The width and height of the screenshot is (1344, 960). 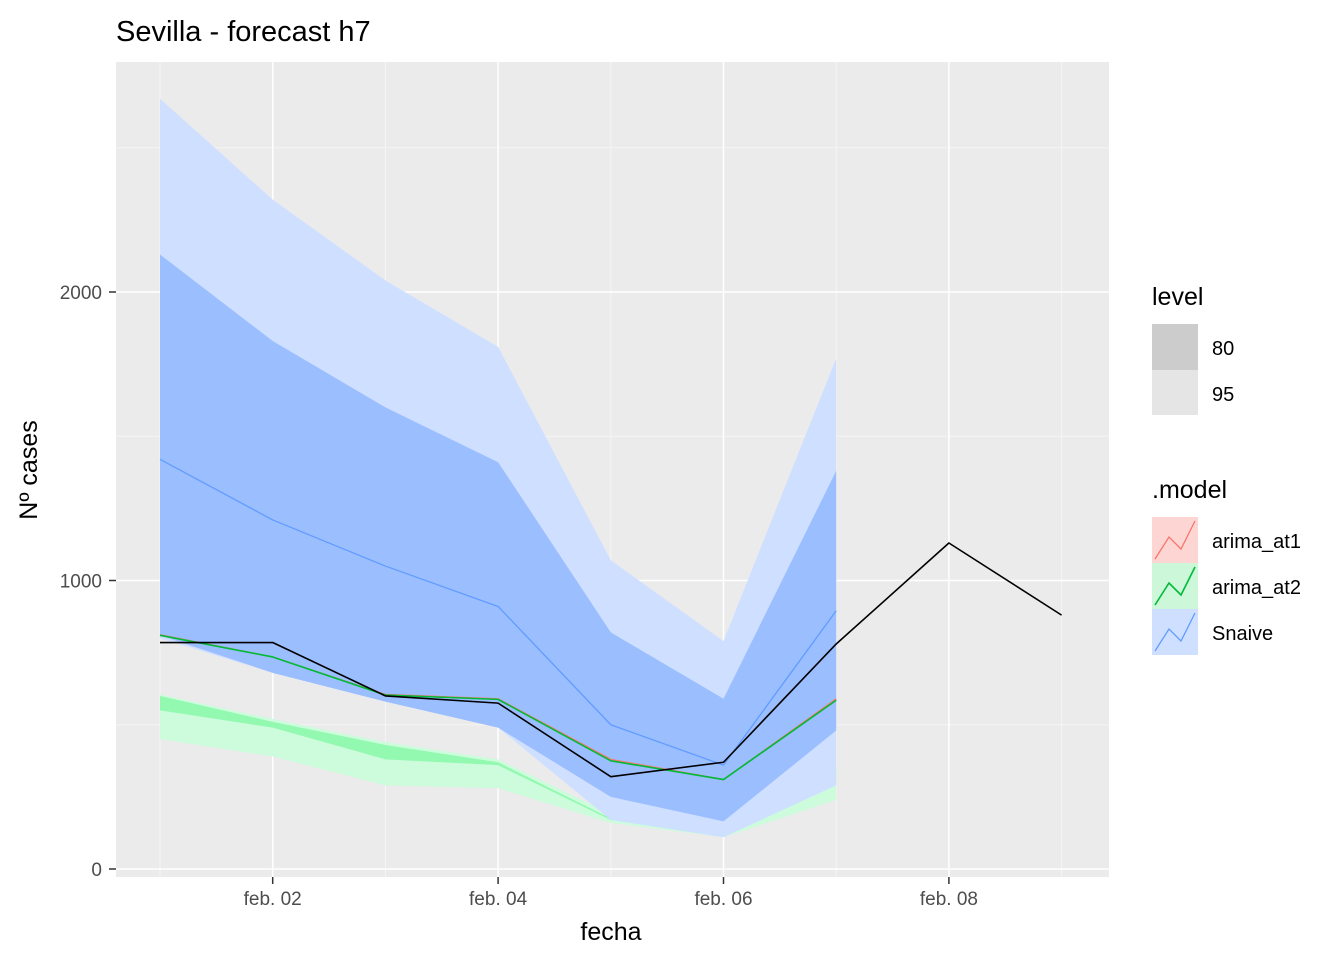 What do you see at coordinates (1256, 588) in the screenshot?
I see `legend-label-arima-at2: arima_at2` at bounding box center [1256, 588].